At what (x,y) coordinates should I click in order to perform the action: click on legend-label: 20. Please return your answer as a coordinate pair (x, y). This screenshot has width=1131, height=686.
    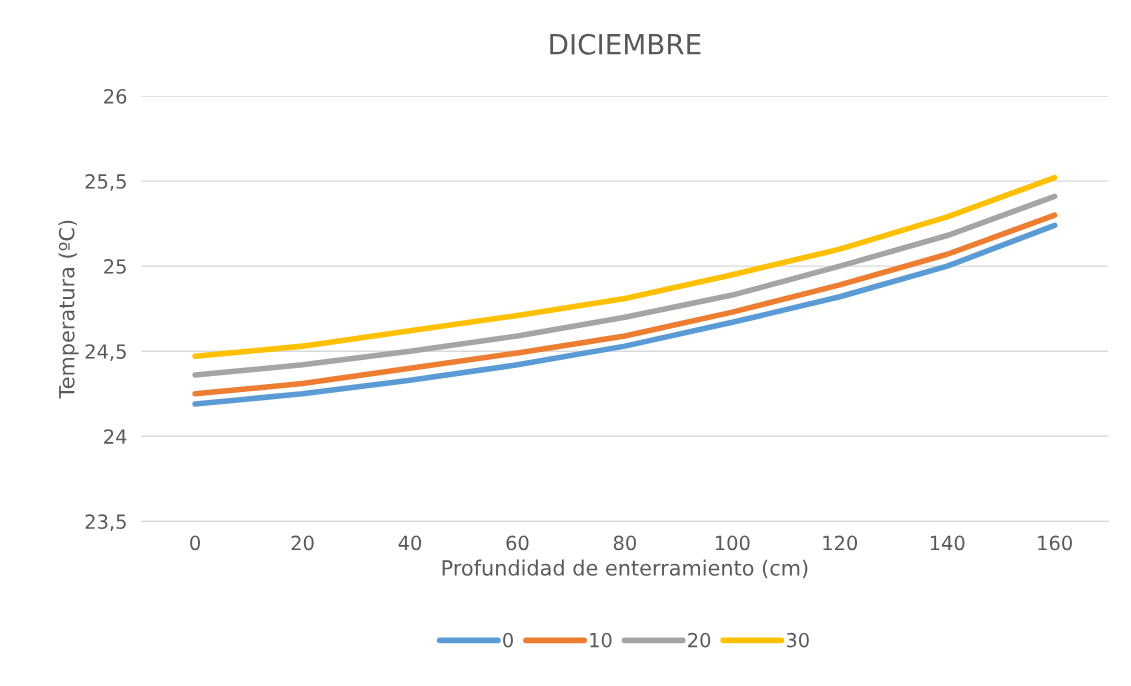
    Looking at the image, I should click on (699, 640).